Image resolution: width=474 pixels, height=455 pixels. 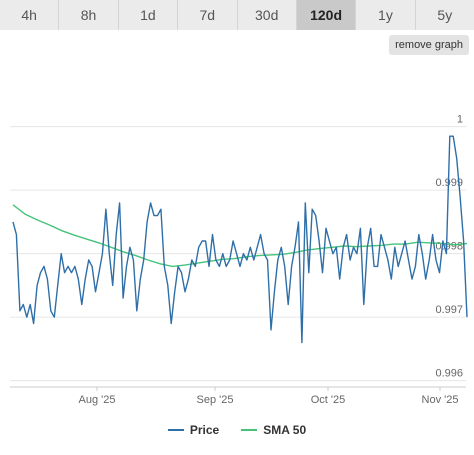 What do you see at coordinates (386, 15) in the screenshot?
I see `tab-1y: 1y` at bounding box center [386, 15].